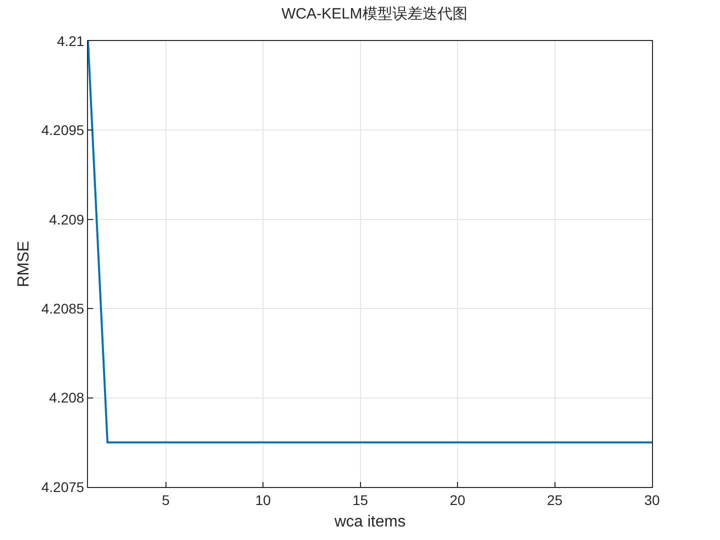 The image size is (720, 540). I want to click on y-tick-label: 4.21, so click(70, 40).